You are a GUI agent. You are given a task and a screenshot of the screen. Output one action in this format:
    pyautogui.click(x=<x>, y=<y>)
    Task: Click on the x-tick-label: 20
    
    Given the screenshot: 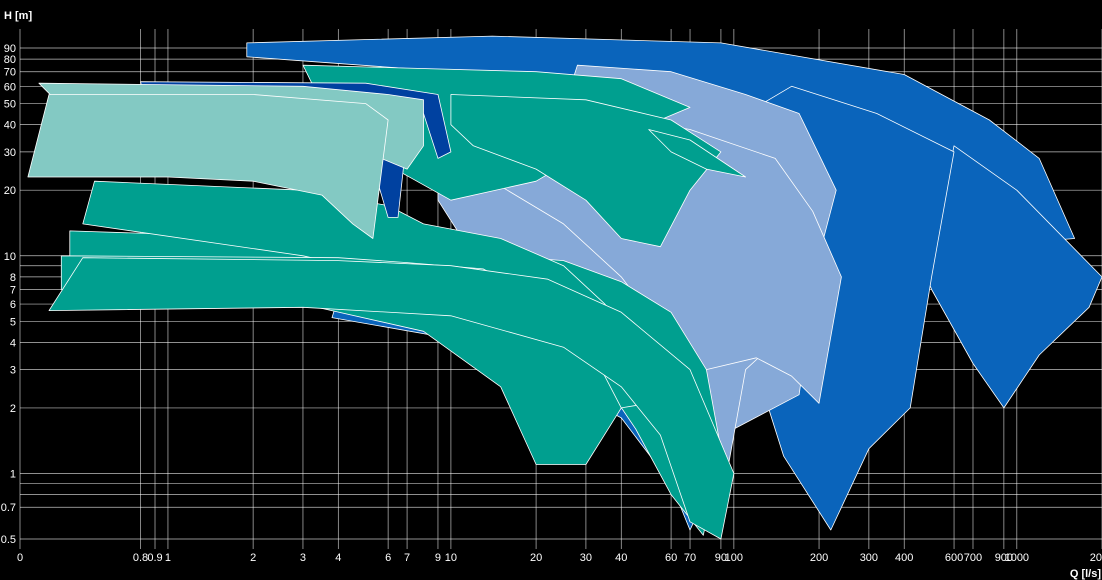 What is the action you would take?
    pyautogui.click(x=536, y=558)
    